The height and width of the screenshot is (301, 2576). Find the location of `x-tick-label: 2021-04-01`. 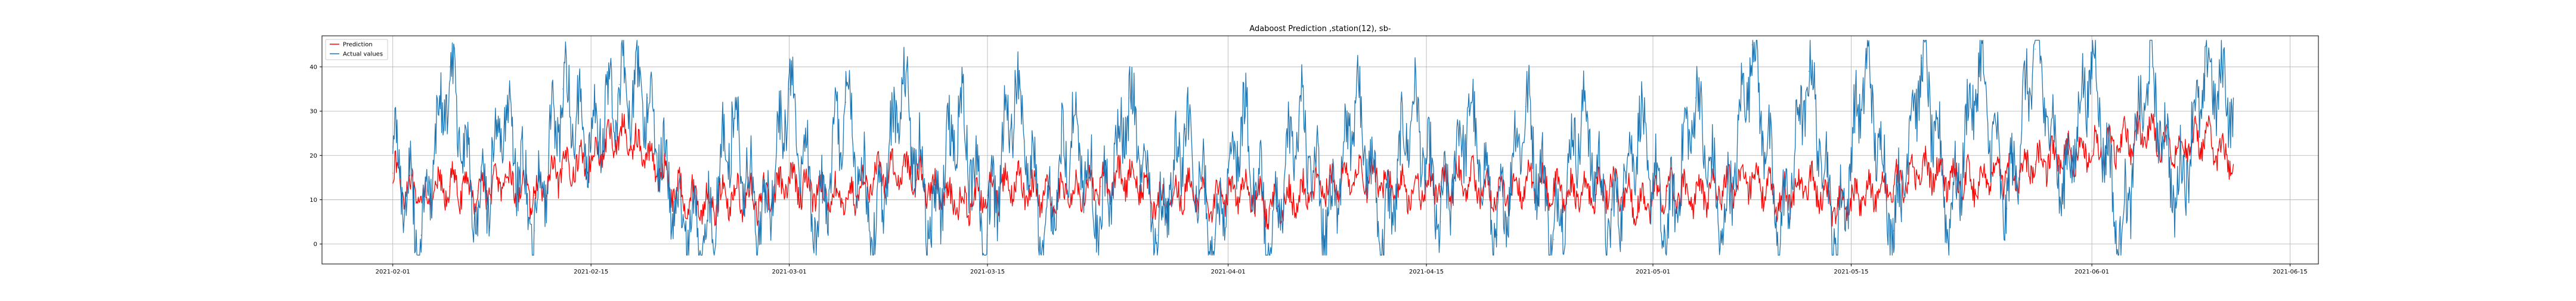

x-tick-label: 2021-04-01 is located at coordinates (1229, 272).